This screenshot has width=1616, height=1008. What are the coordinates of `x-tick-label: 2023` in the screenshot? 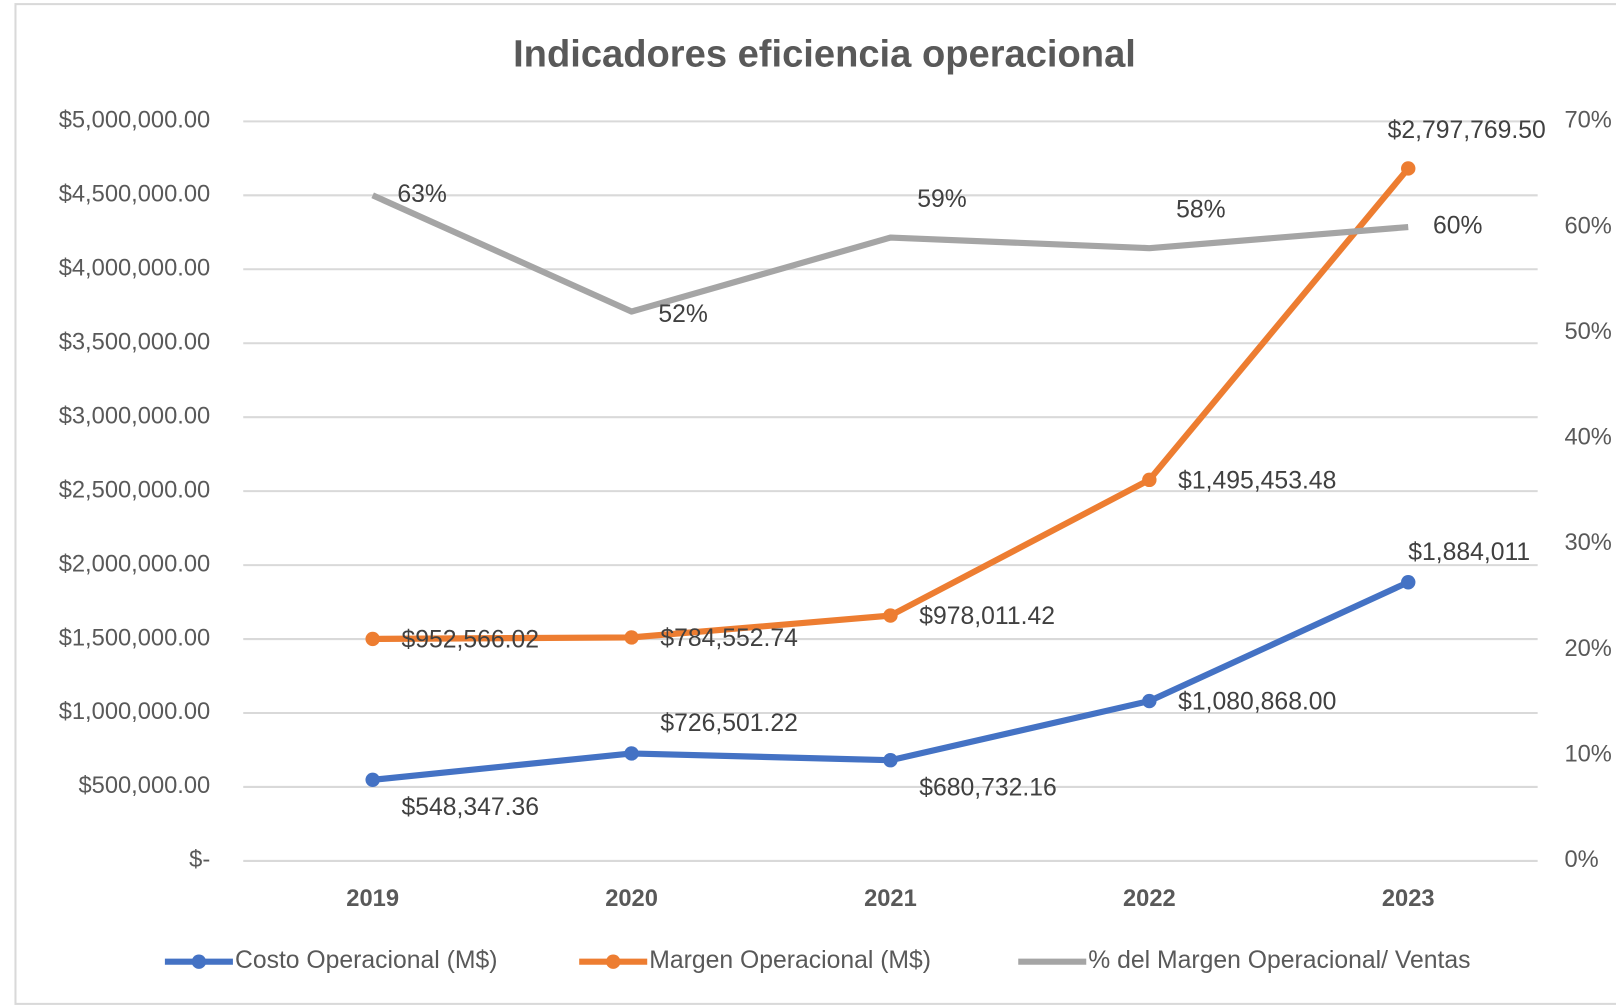 It's located at (1408, 899).